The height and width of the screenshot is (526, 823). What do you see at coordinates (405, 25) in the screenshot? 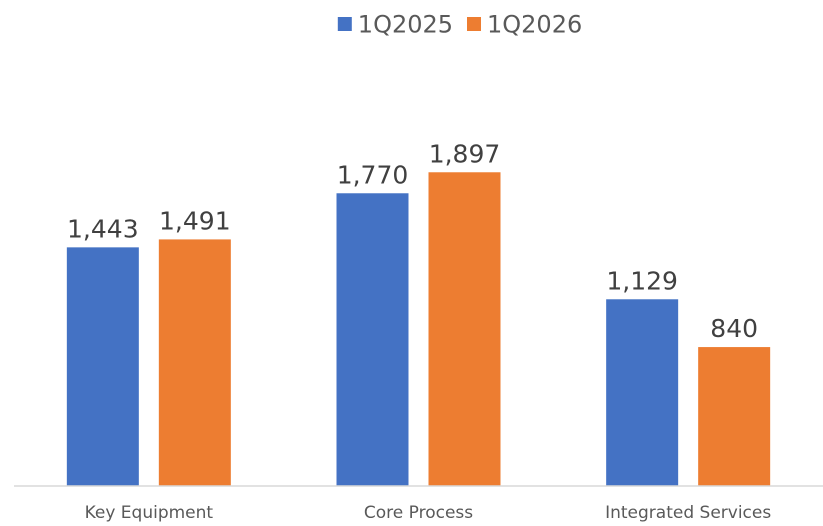
I see `legend-label-1q2025: 1Q2025` at bounding box center [405, 25].